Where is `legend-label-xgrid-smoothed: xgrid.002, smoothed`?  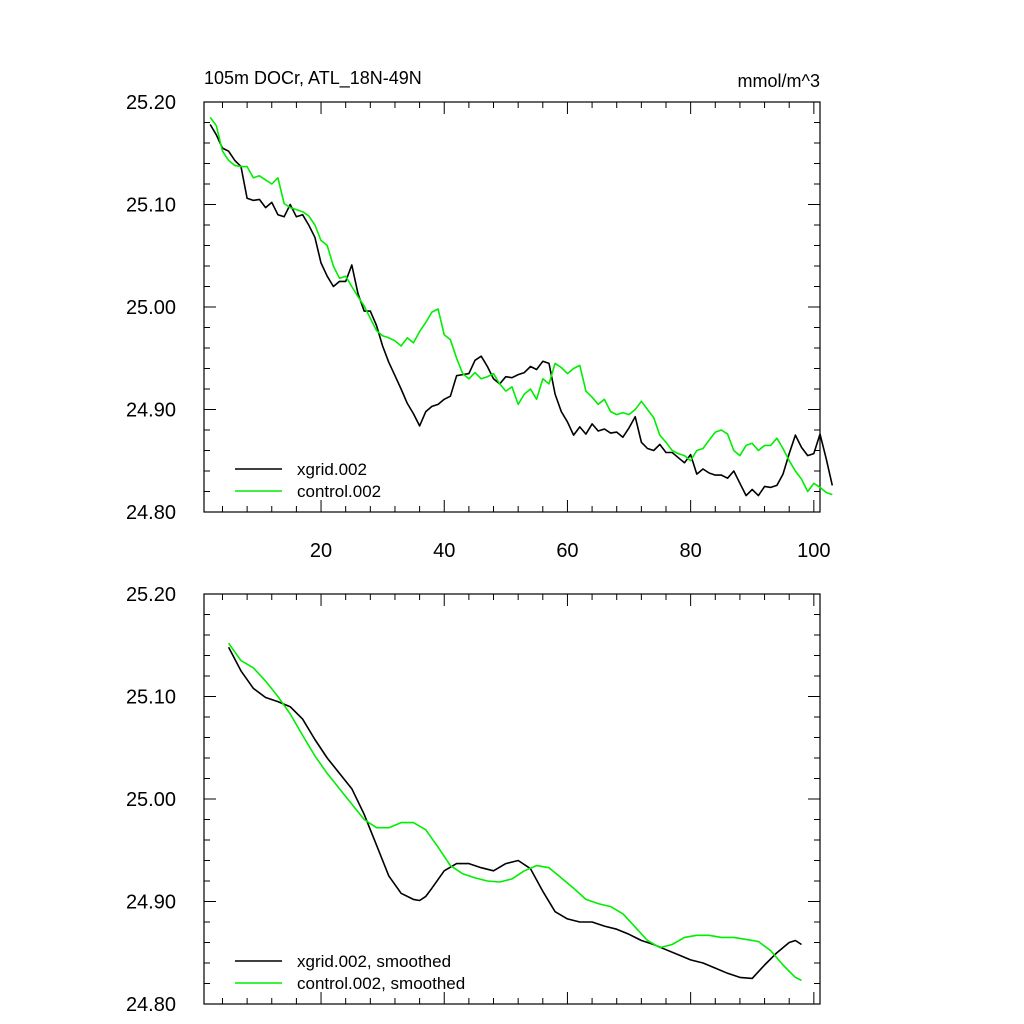 legend-label-xgrid-smoothed: xgrid.002, smoothed is located at coordinates (374, 961).